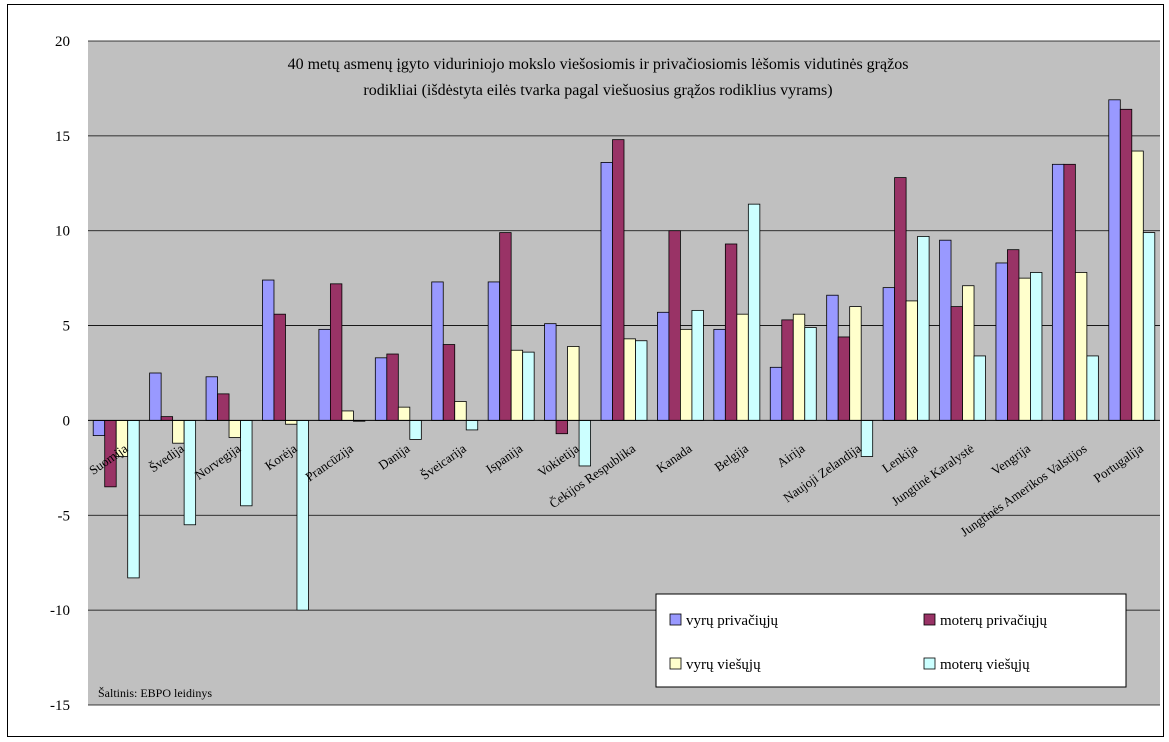 The image size is (1169, 742). Describe the element at coordinates (985, 665) in the screenshot. I see `legend-label: moterų viešųjų` at that location.